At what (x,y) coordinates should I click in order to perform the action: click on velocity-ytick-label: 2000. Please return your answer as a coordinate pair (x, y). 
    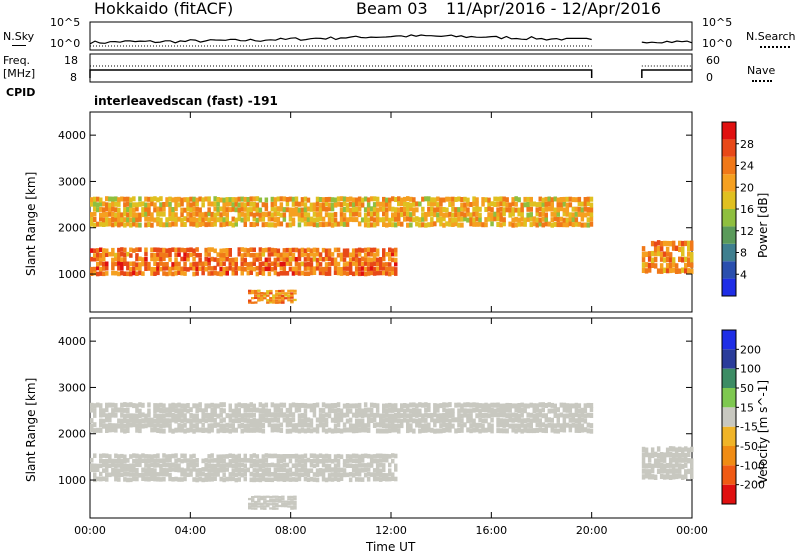
    Looking at the image, I should click on (72, 434).